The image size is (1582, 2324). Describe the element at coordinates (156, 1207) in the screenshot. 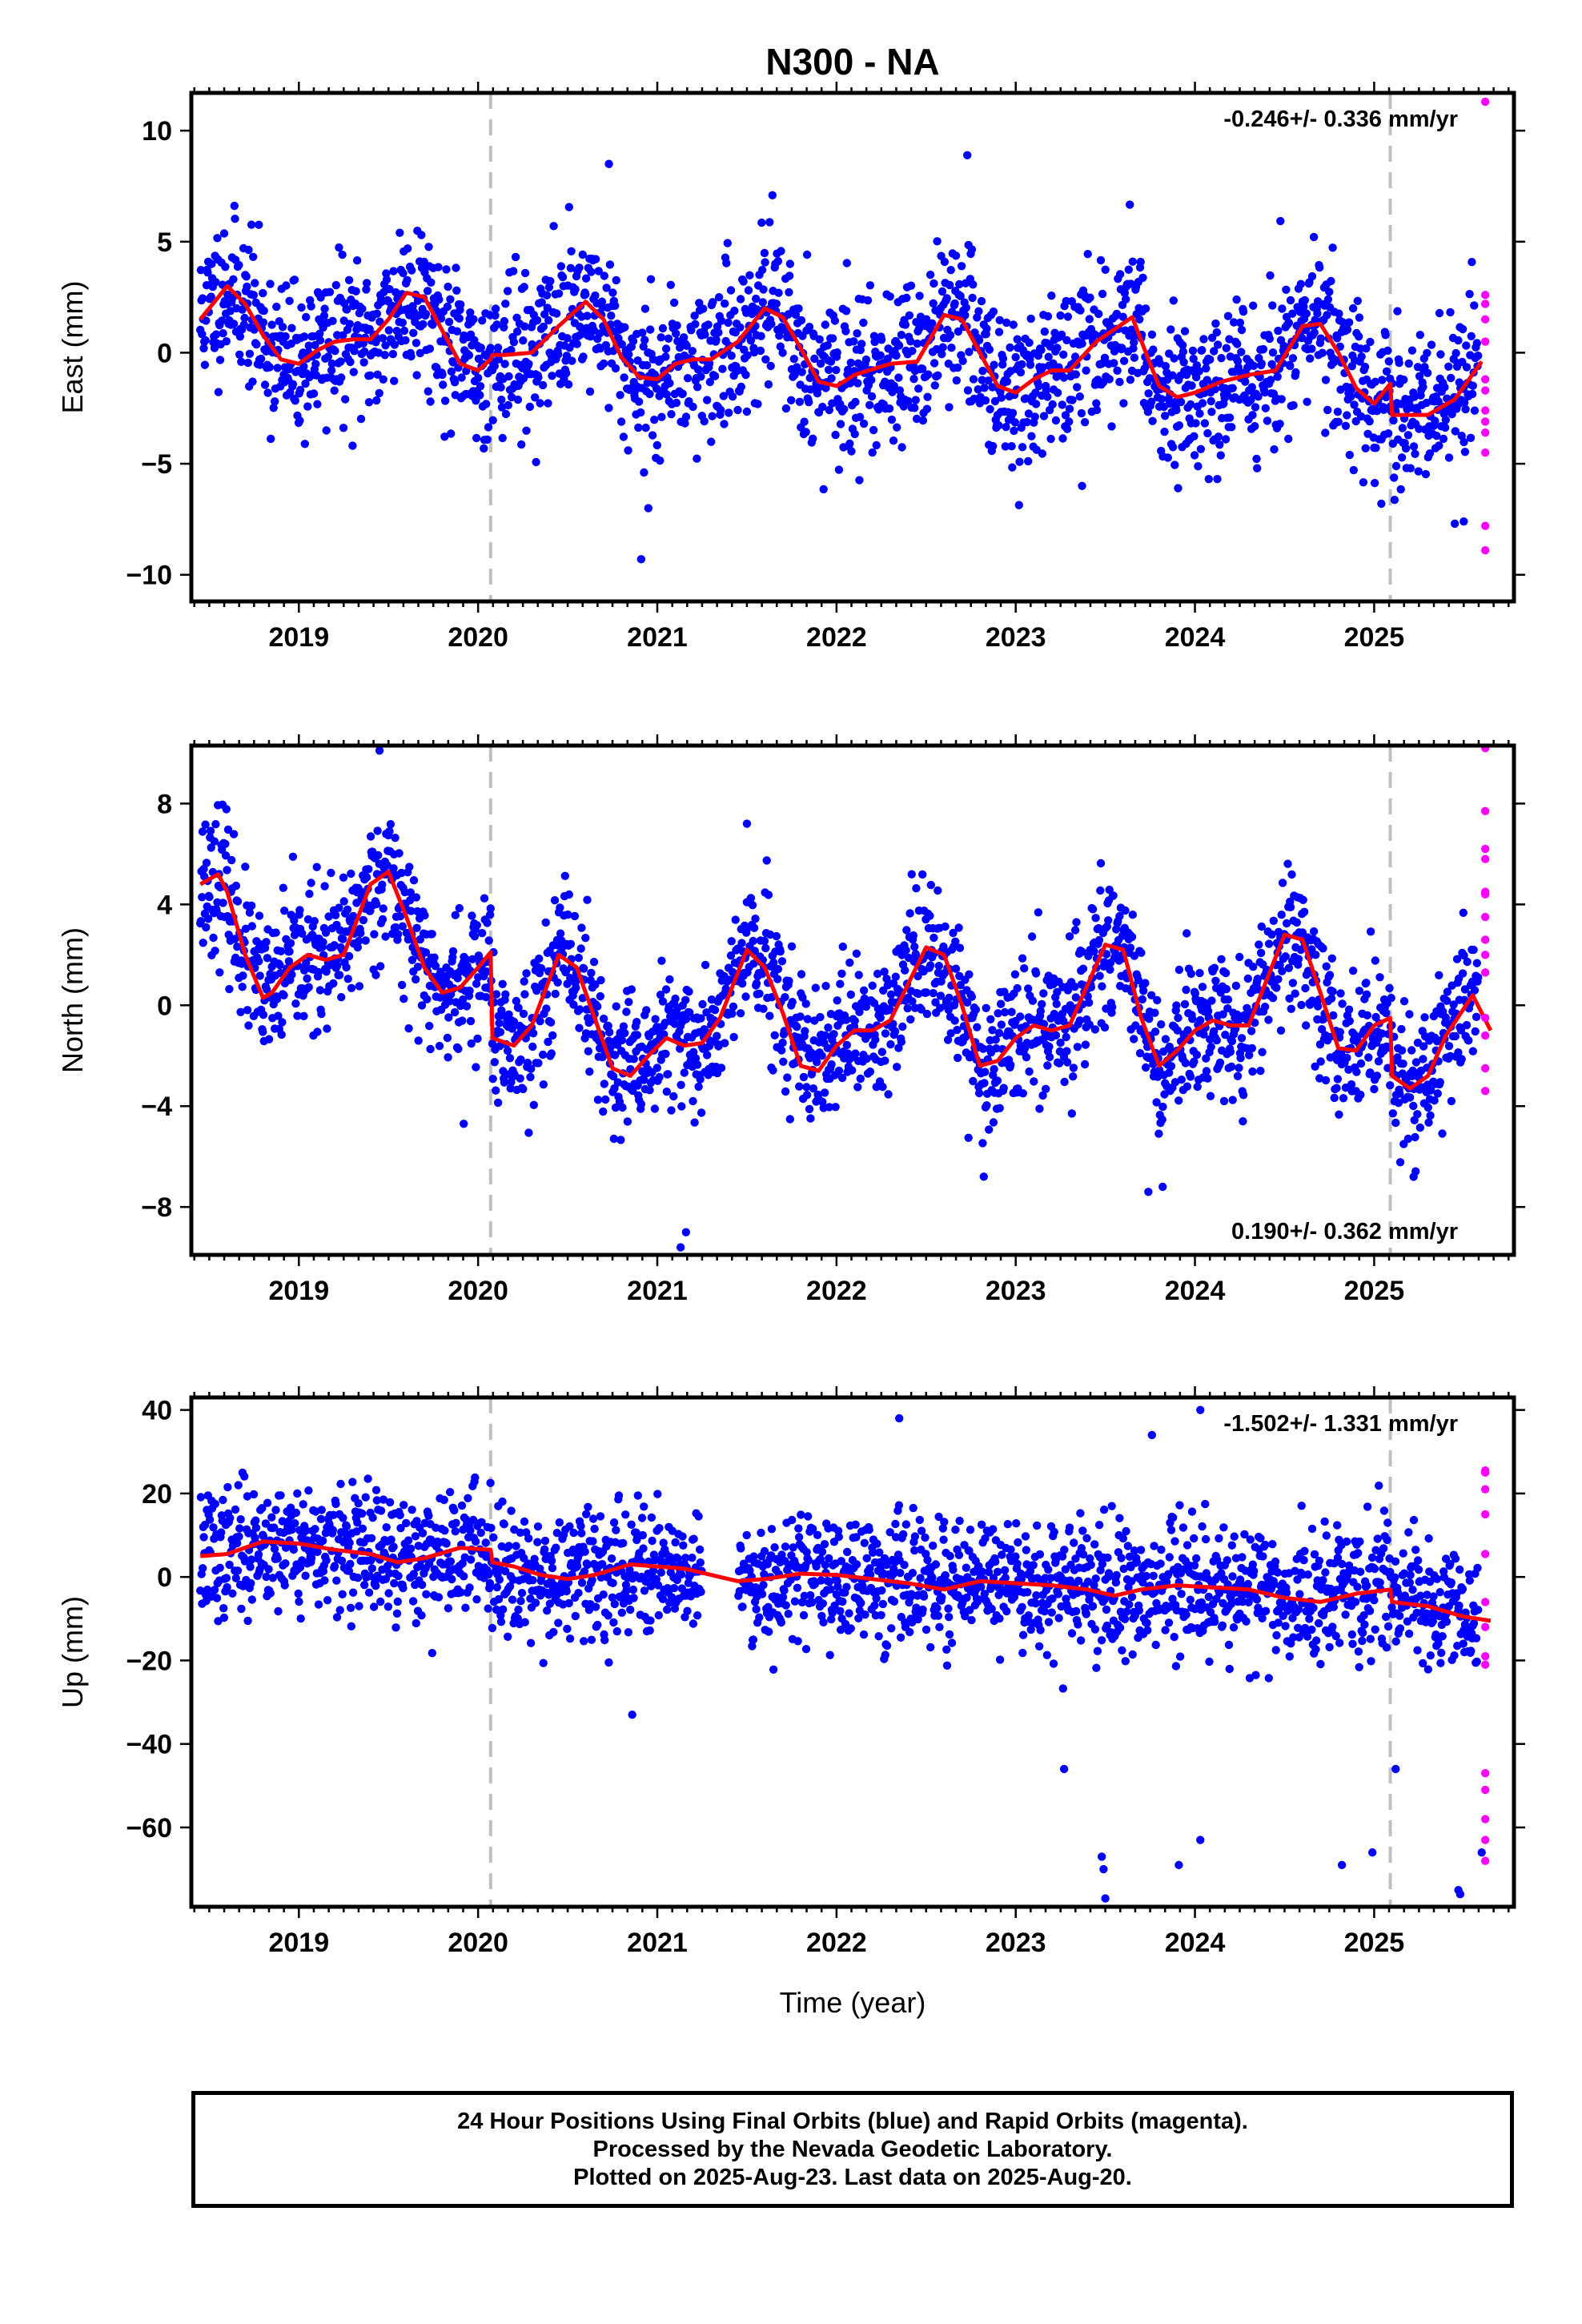

I see `y-tick-label: −8` at that location.